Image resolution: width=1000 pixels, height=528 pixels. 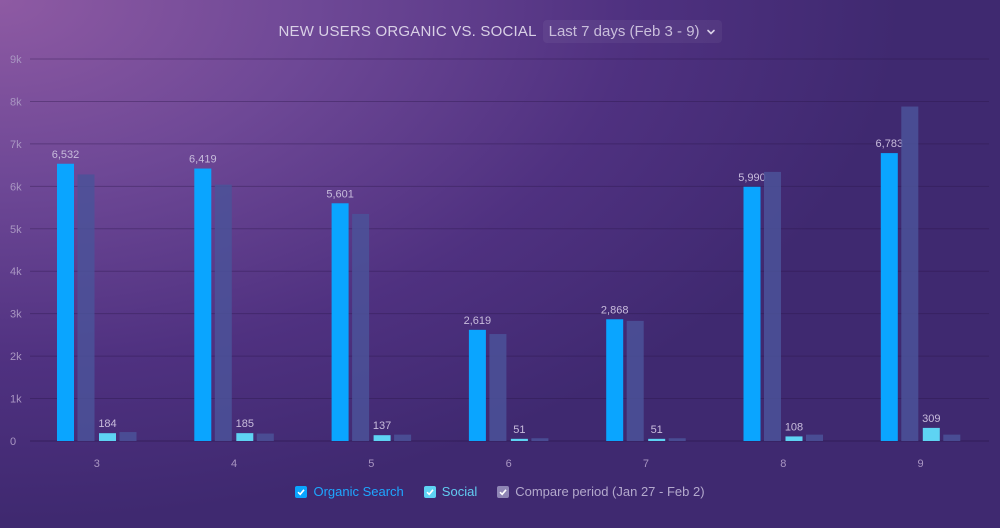 I want to click on data-label: 6,419, so click(x=203, y=160).